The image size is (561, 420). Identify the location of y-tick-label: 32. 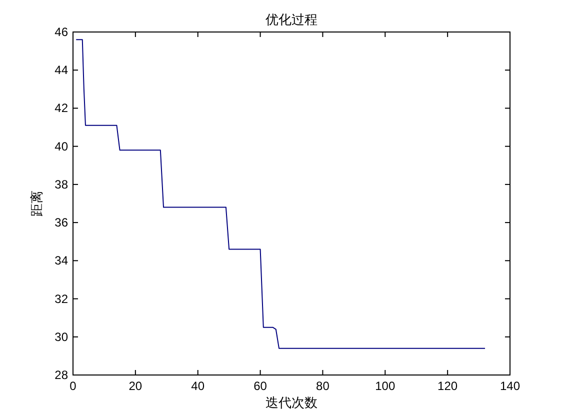
(61, 299).